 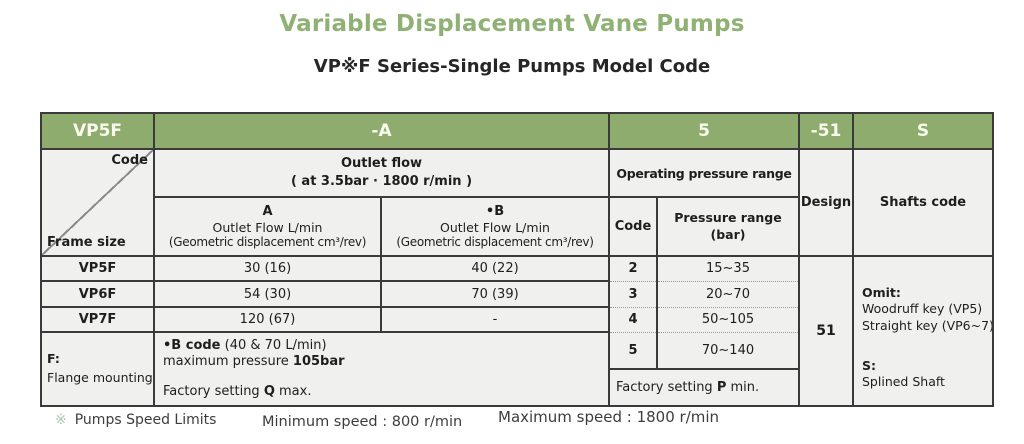 What do you see at coordinates (53, 359) in the screenshot?
I see `flange-note-label: F:` at bounding box center [53, 359].